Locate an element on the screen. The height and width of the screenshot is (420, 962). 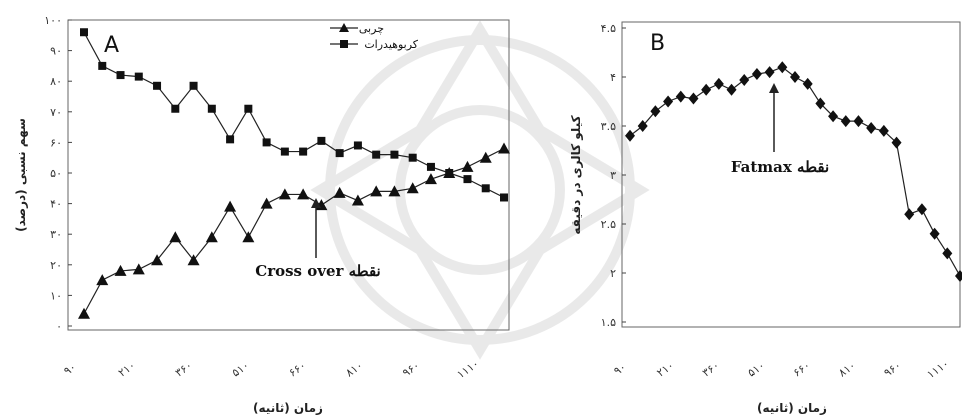
y-tick-label: ۱۰ is located at coordinates (56, 295).